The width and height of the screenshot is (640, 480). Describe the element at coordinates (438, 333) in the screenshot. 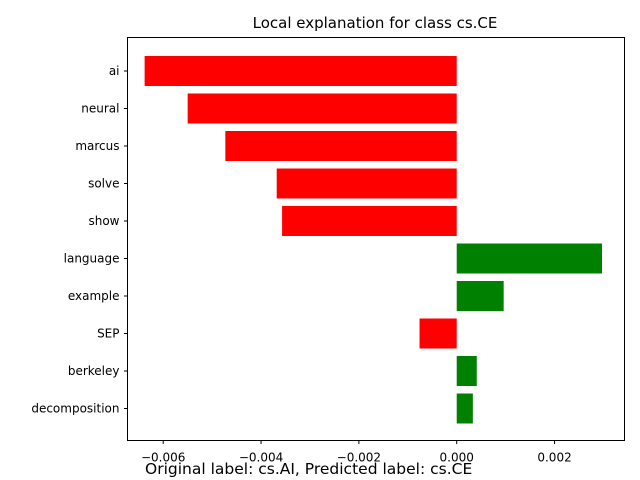

I see `bar-sep` at that location.